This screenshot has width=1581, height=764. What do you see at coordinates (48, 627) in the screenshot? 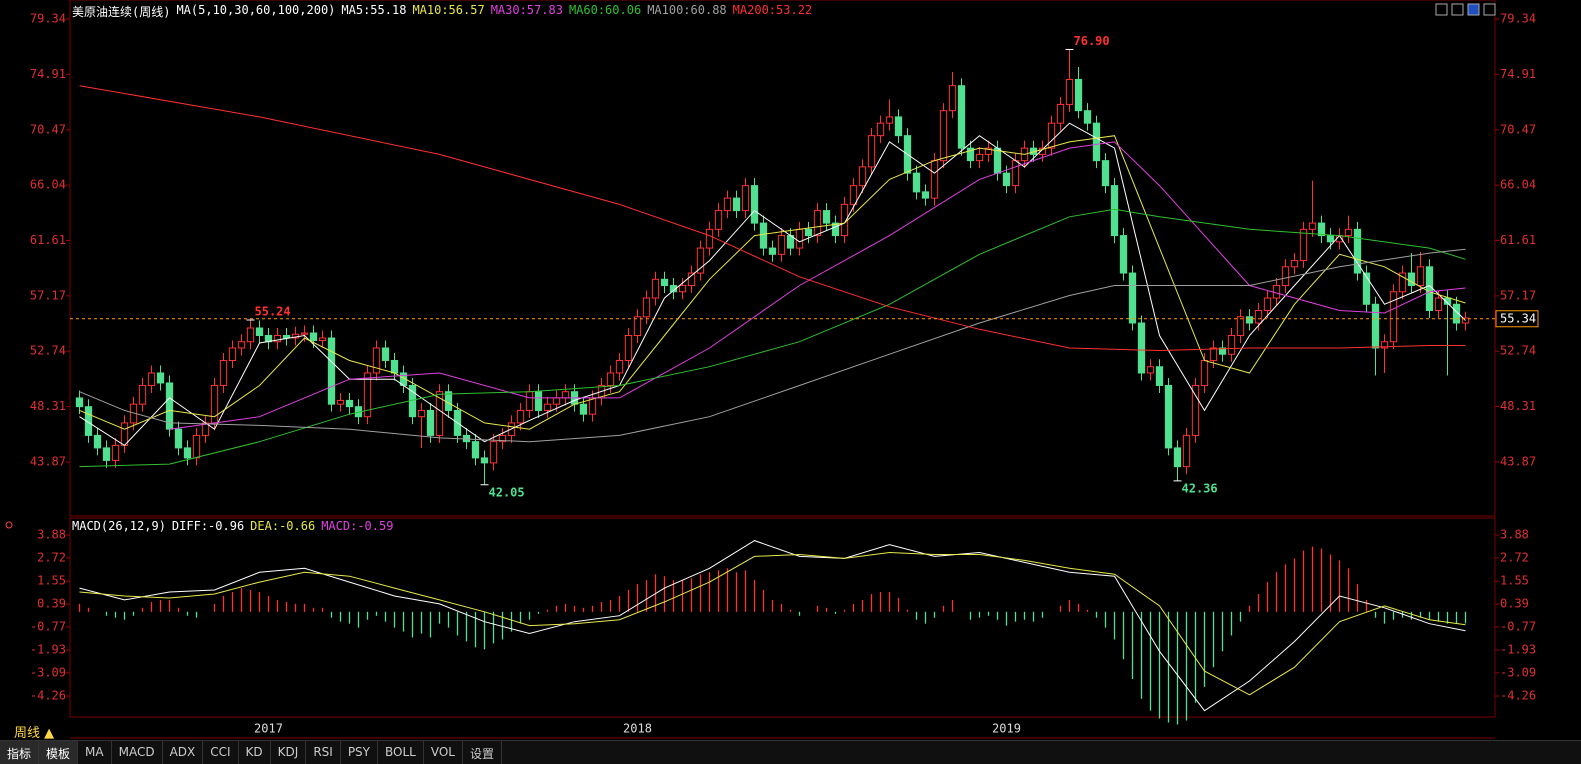
I see `y-tick-label: -0.77` at bounding box center [48, 627].